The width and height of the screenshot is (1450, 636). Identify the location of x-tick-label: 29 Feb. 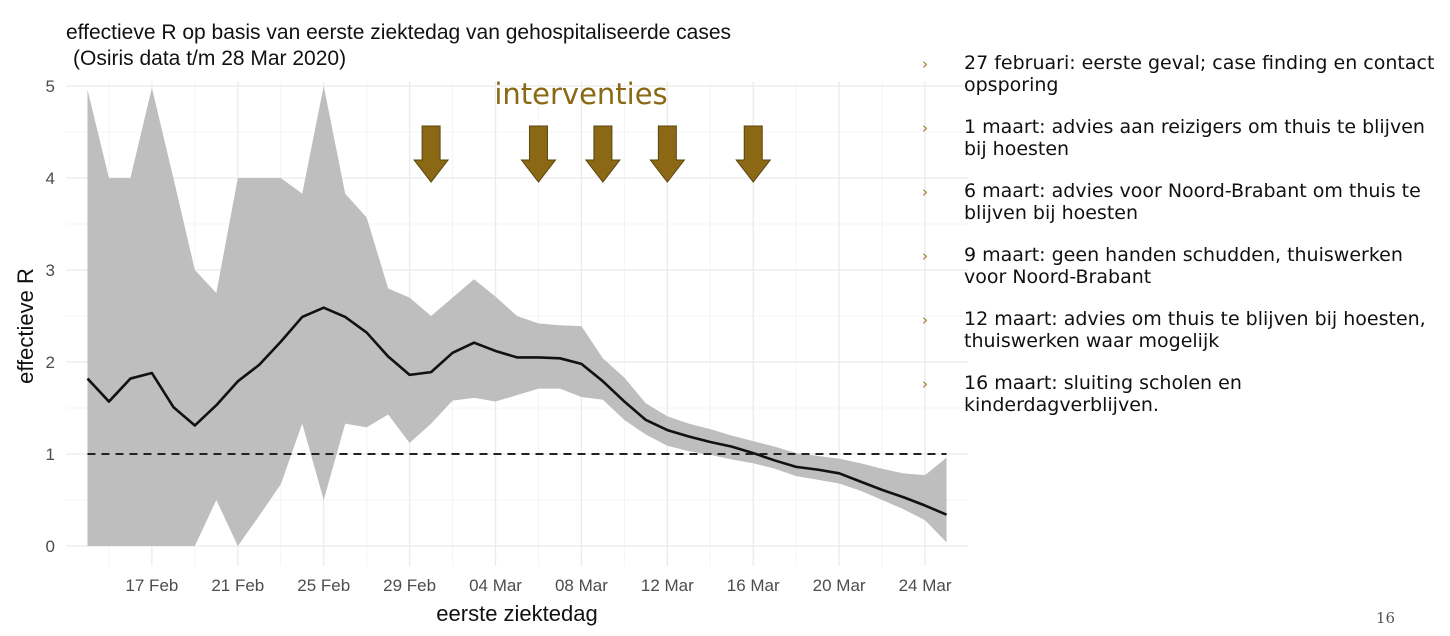
(409, 585).